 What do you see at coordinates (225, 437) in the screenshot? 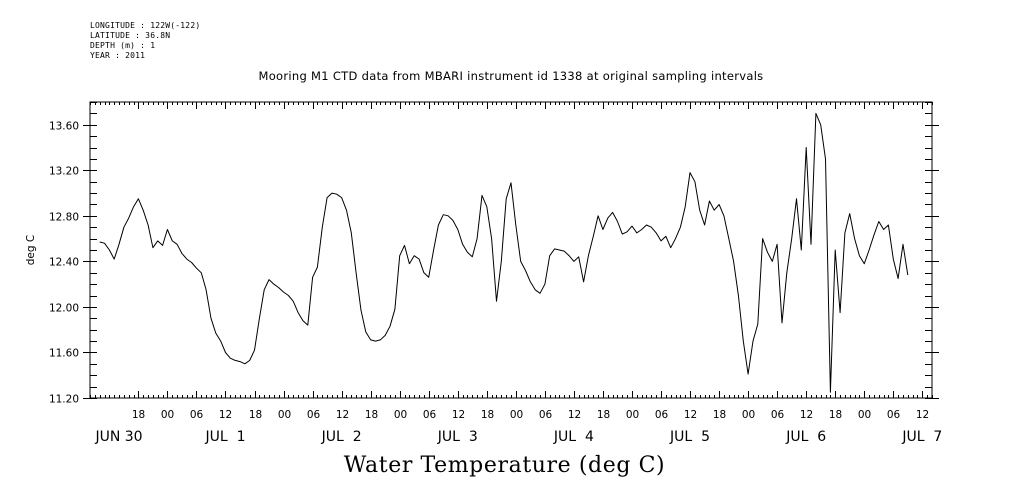
I see `x-day-label: JUL 1` at bounding box center [225, 437].